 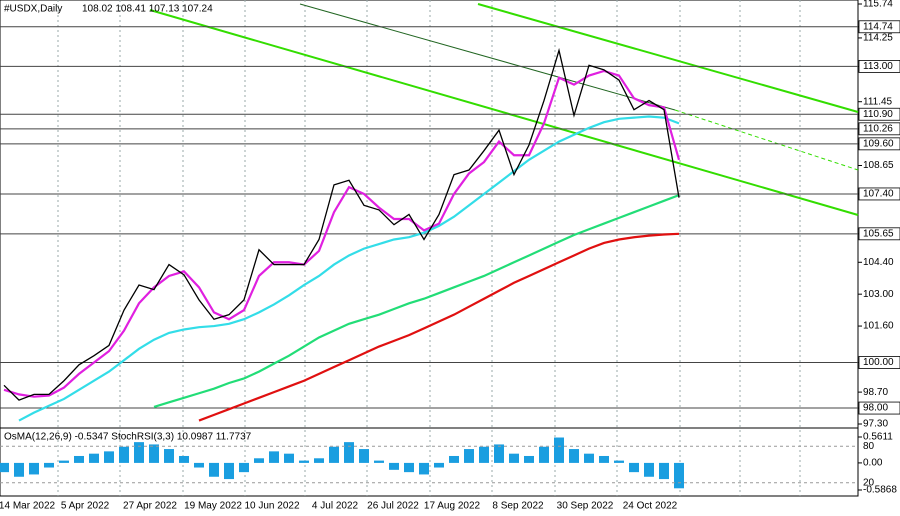 I want to click on x-tick-label: 10 Jun 2022, so click(x=271, y=506).